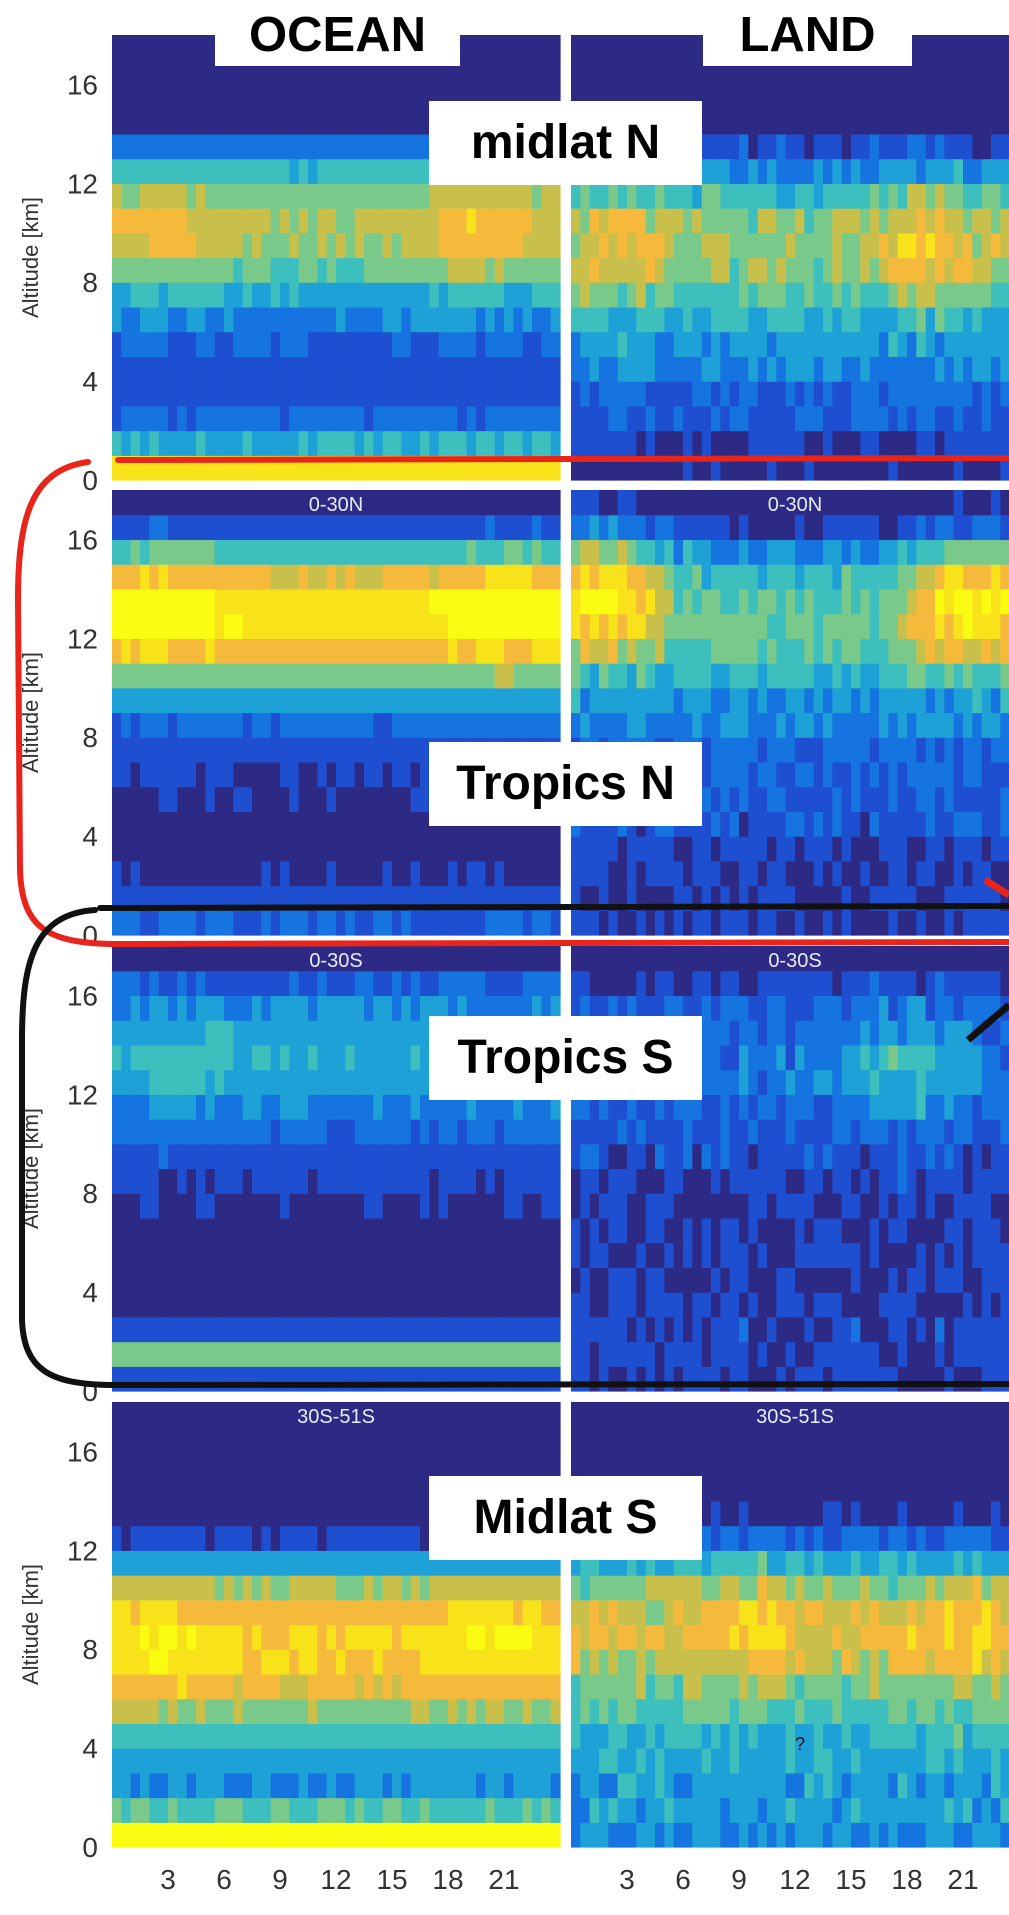  Describe the element at coordinates (336, 505) in the screenshot. I see `panel-title: 0-30N` at that location.